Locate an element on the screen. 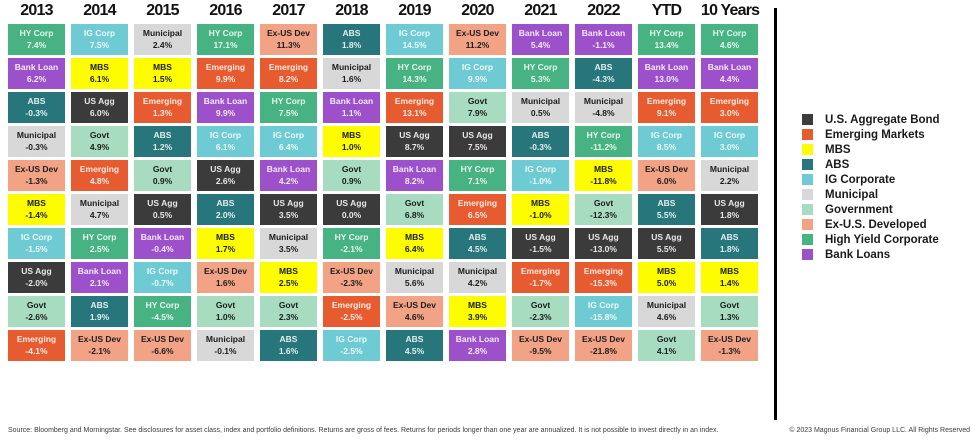 The height and width of the screenshot is (447, 976). return-cell: Municipal -0.1% is located at coordinates (225, 345).